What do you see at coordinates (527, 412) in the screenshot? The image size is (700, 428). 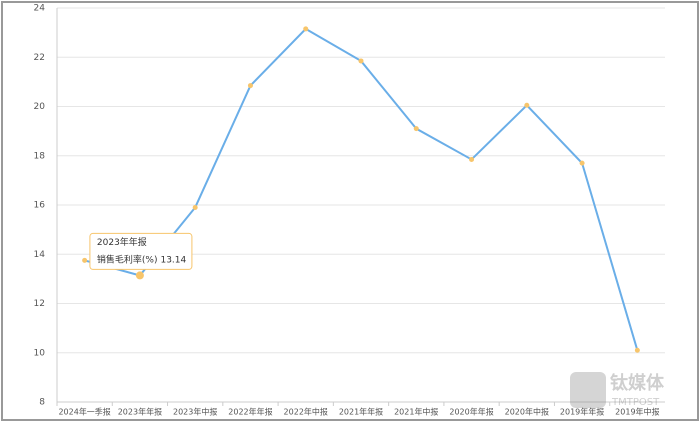 I see `x-tick-label: 2020年中报` at bounding box center [527, 412].